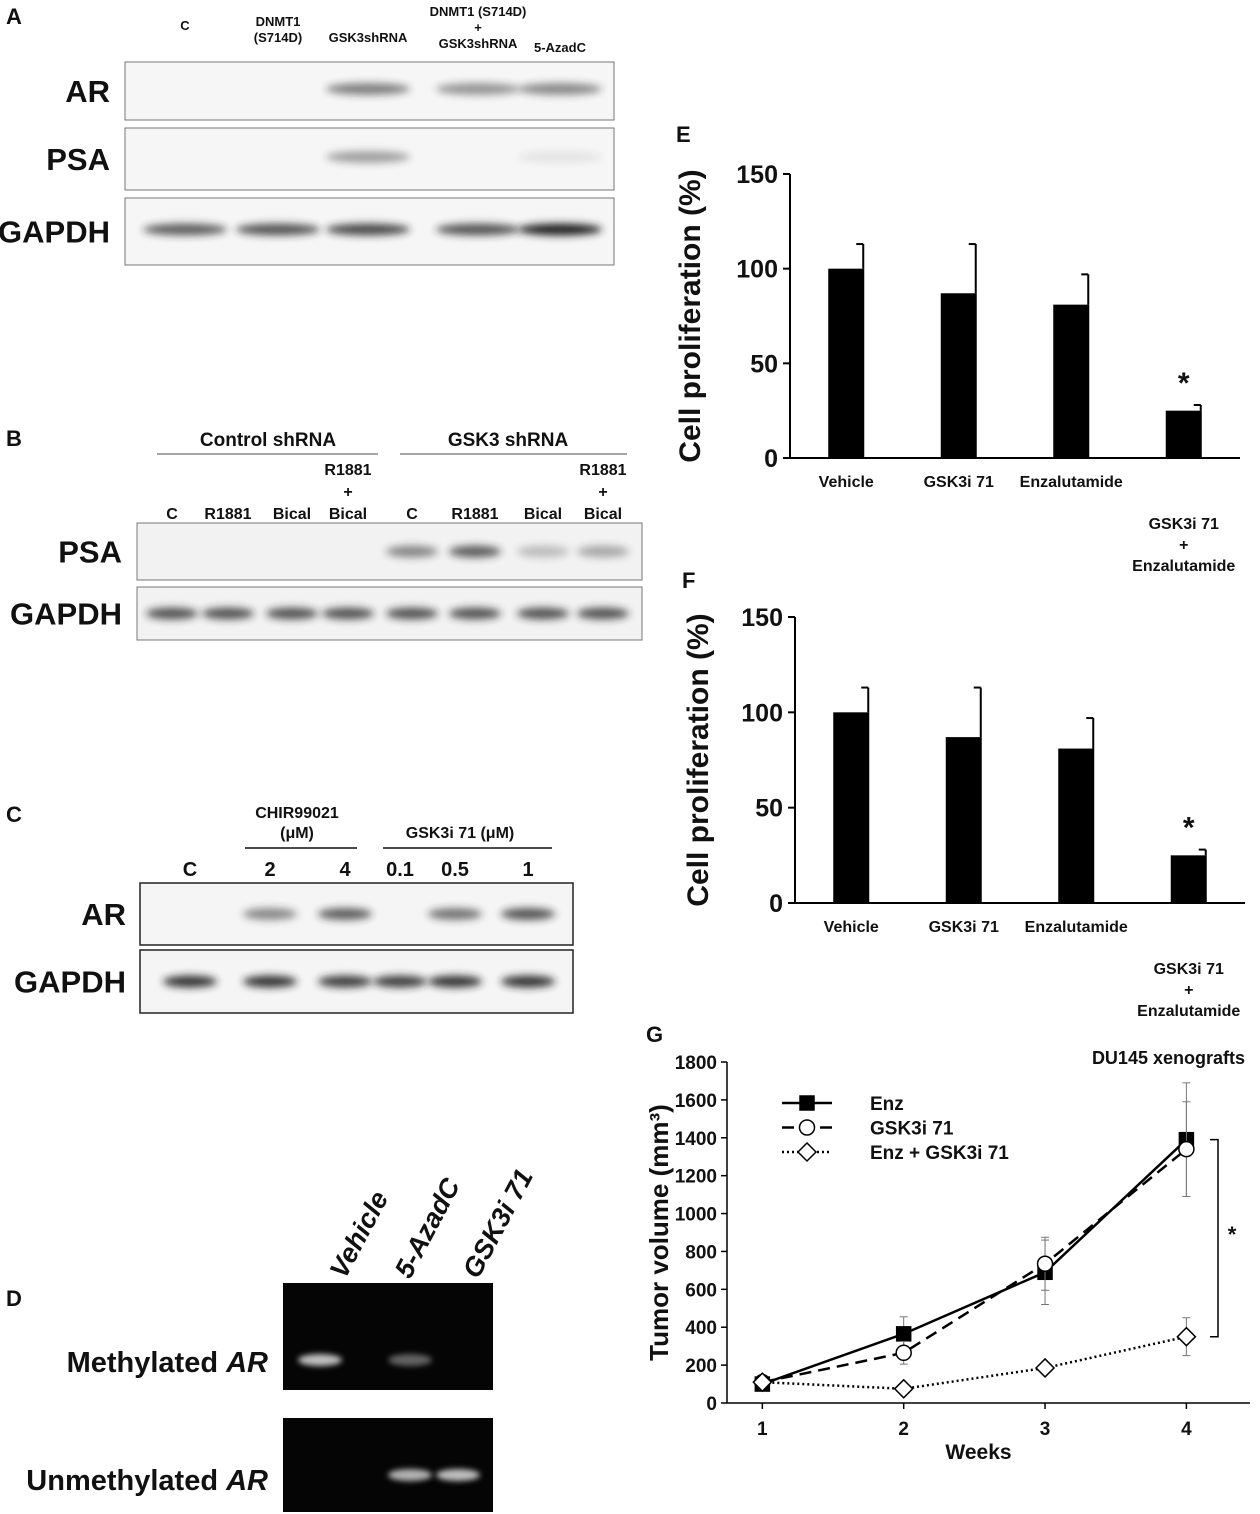 This screenshot has height=1514, width=1260. Describe the element at coordinates (711, 1404) in the screenshot. I see `y-tick-label: 0` at that location.